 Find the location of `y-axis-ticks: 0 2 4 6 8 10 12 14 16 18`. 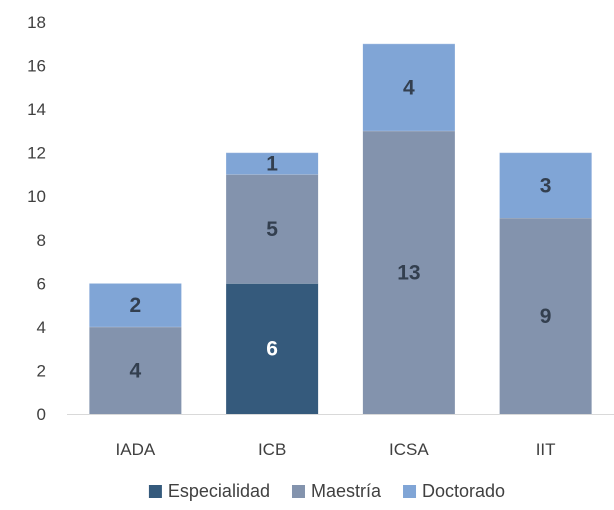

y-axis-ticks: 0 2 4 6 8 10 12 14 16 18 is located at coordinates (36, 218).